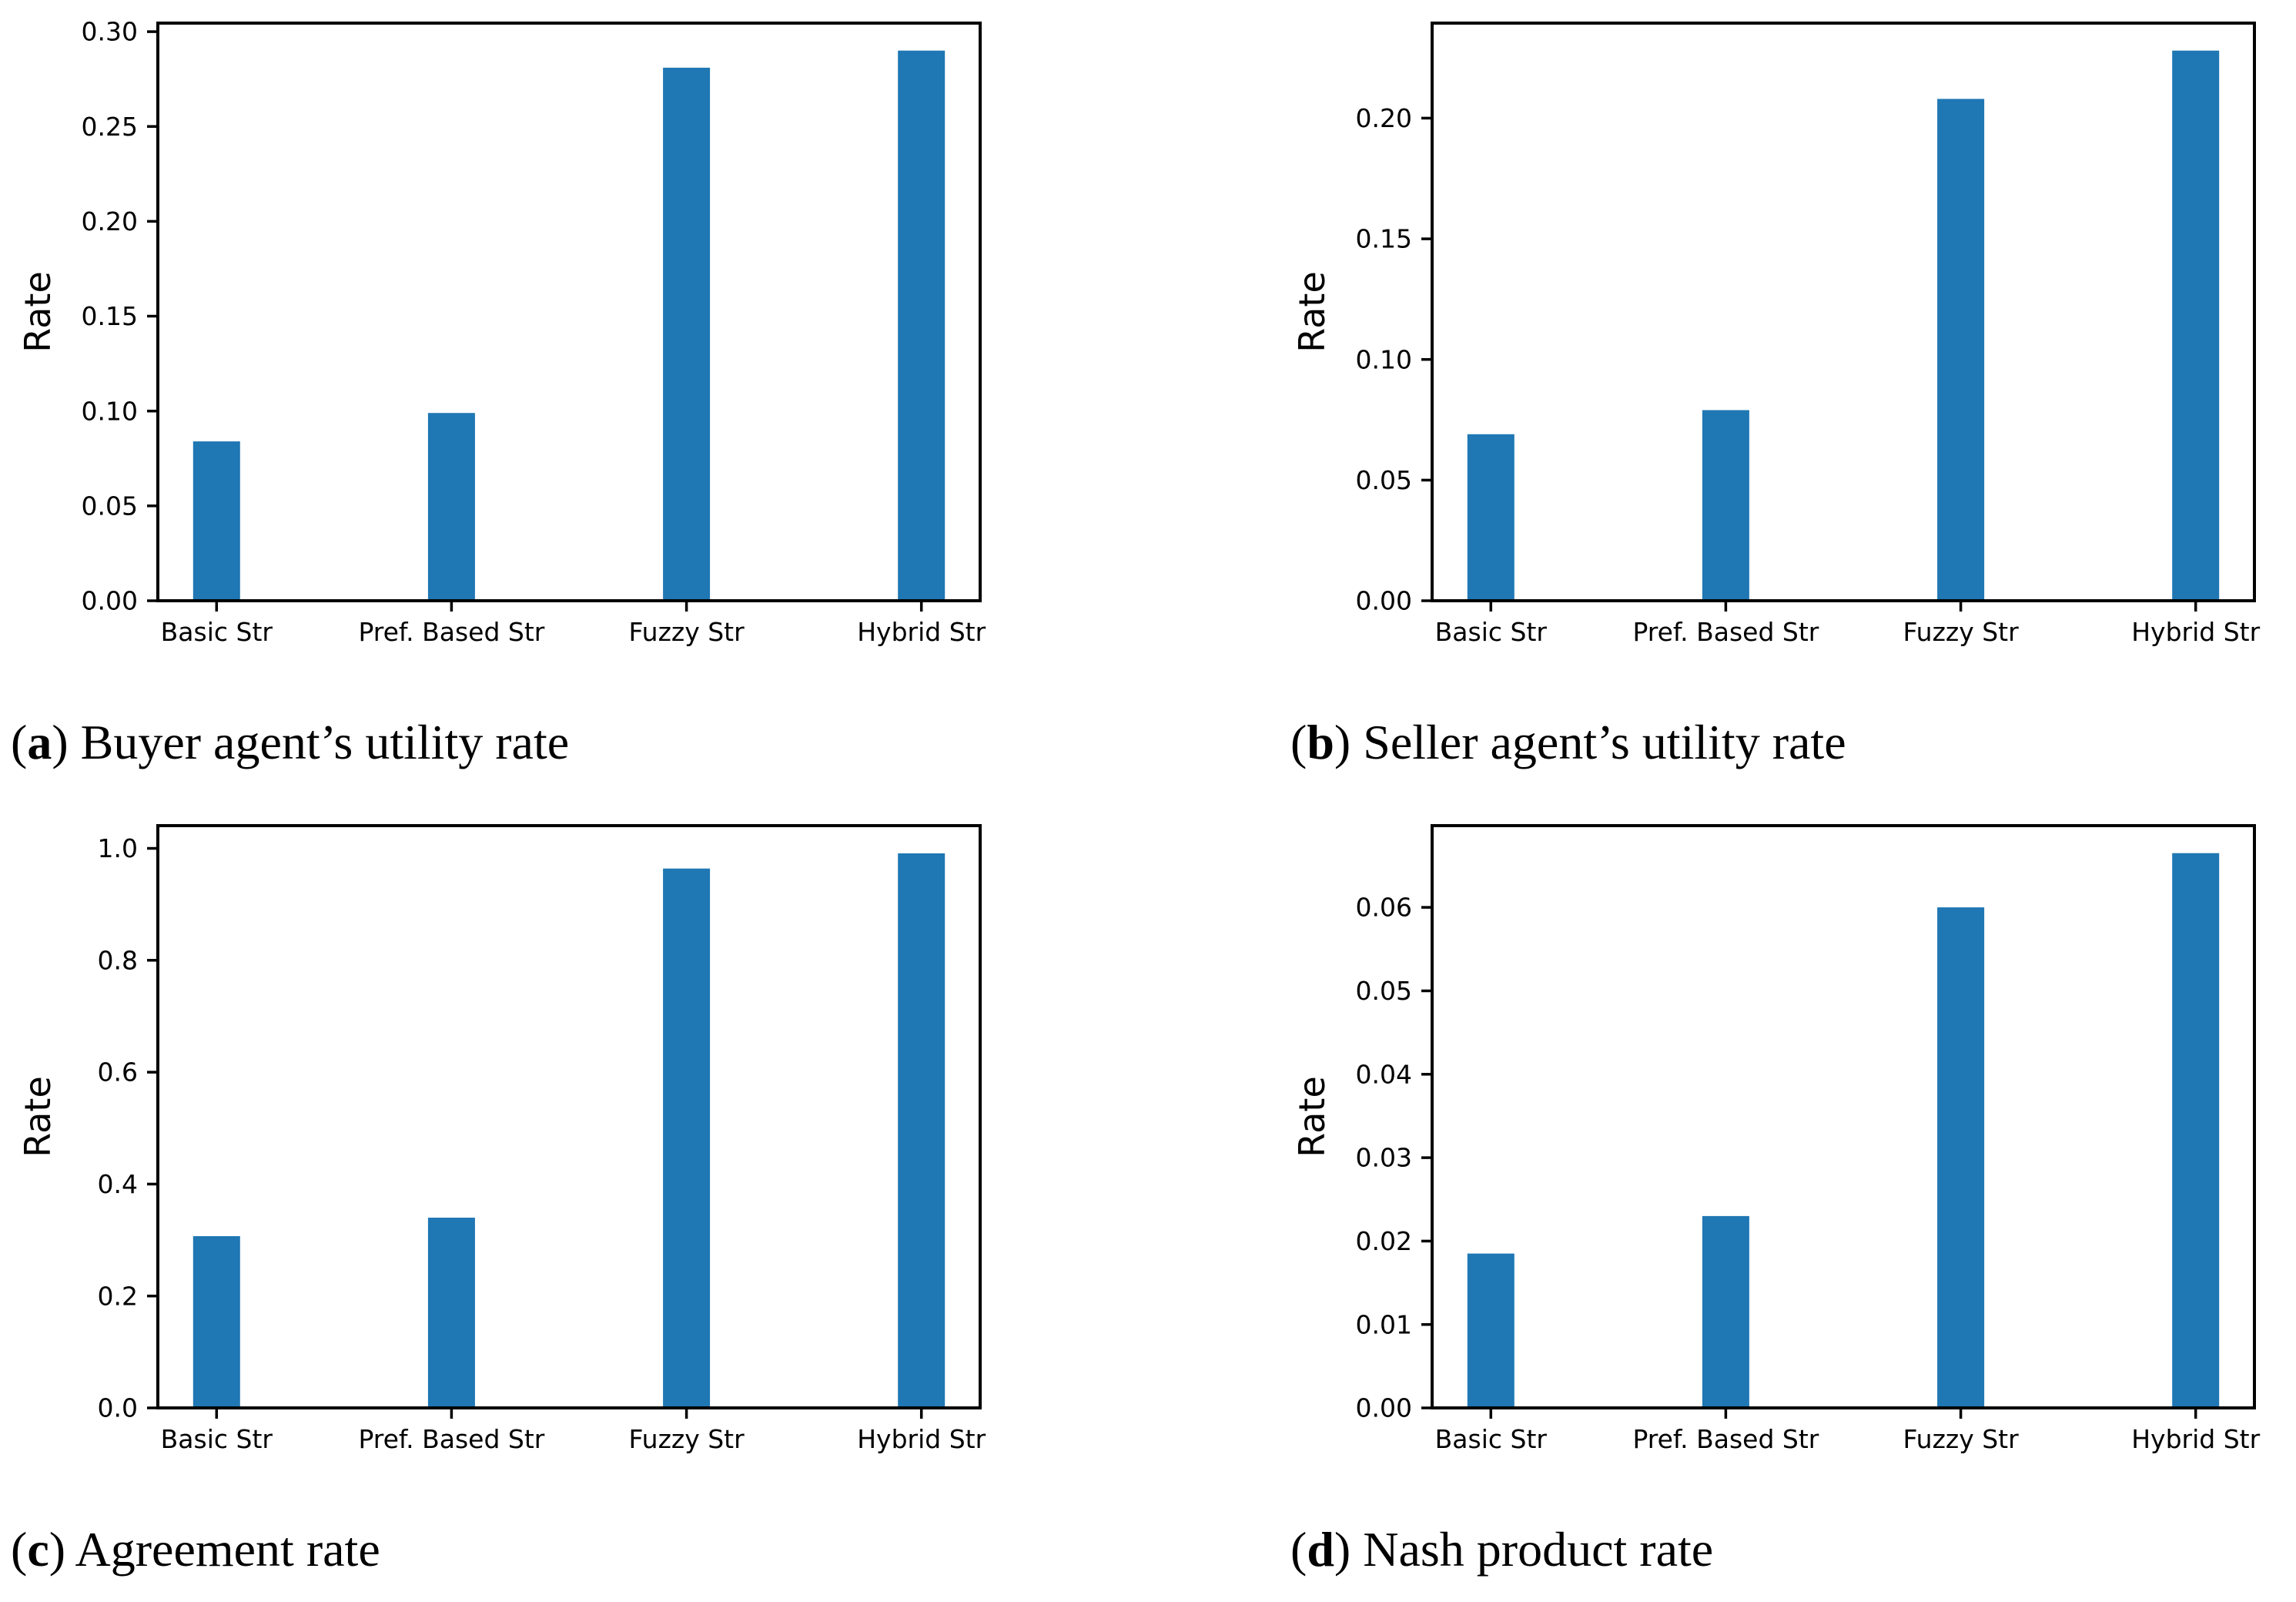  I want to click on caption-b: (b) Seller agent’s utility rate, so click(1568, 742).